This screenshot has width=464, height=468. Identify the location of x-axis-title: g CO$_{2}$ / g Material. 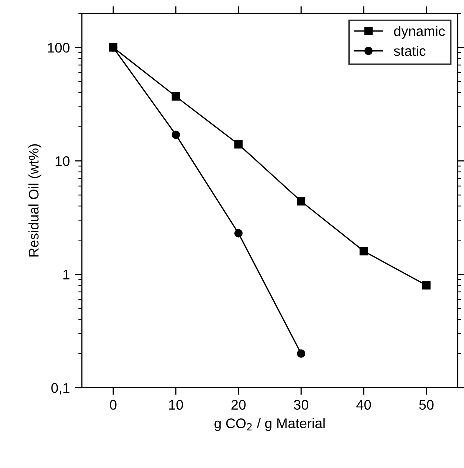
(269, 425).